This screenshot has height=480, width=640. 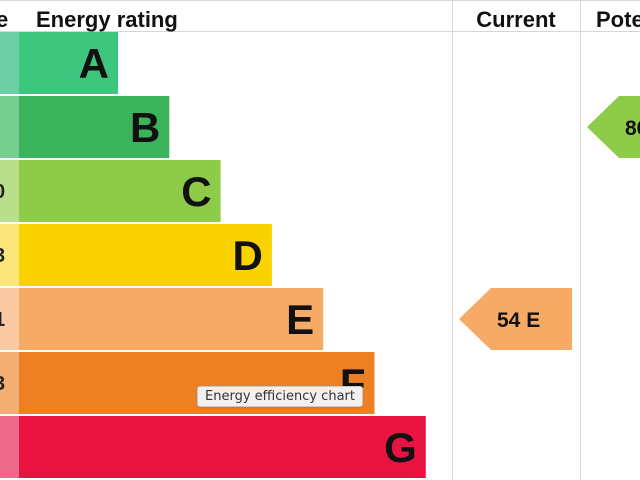 What do you see at coordinates (516, 19) in the screenshot?
I see `header-current: Current` at bounding box center [516, 19].